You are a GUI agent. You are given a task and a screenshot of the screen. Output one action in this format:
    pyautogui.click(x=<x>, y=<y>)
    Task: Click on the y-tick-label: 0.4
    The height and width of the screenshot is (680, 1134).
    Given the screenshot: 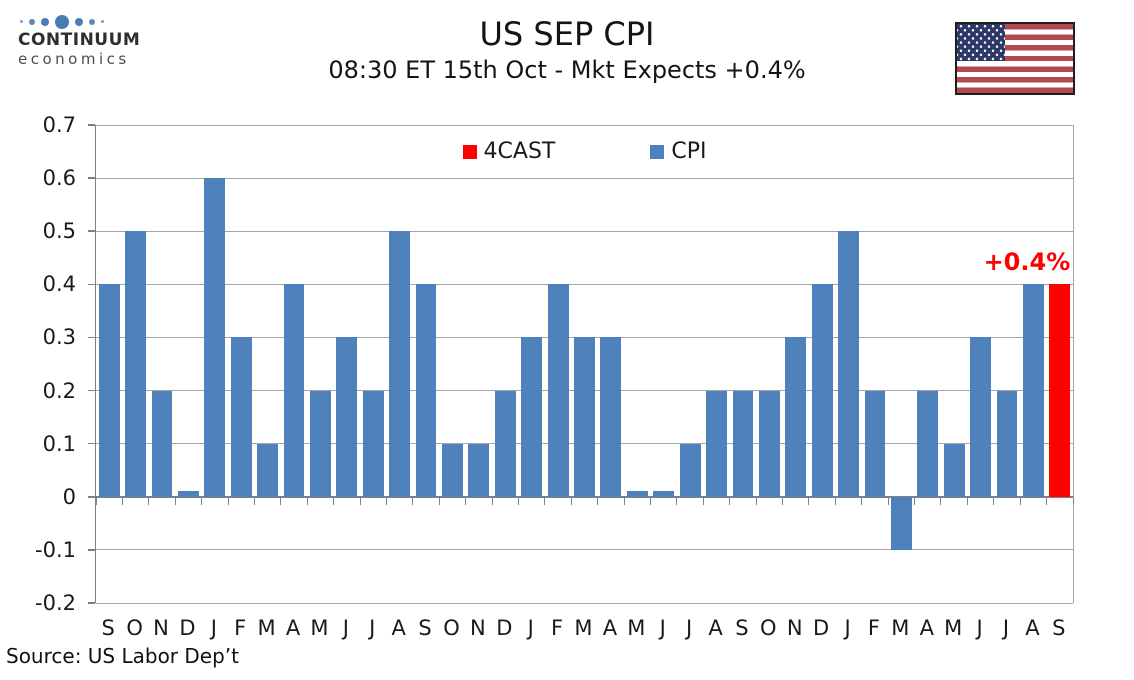 What is the action you would take?
    pyautogui.click(x=59, y=284)
    